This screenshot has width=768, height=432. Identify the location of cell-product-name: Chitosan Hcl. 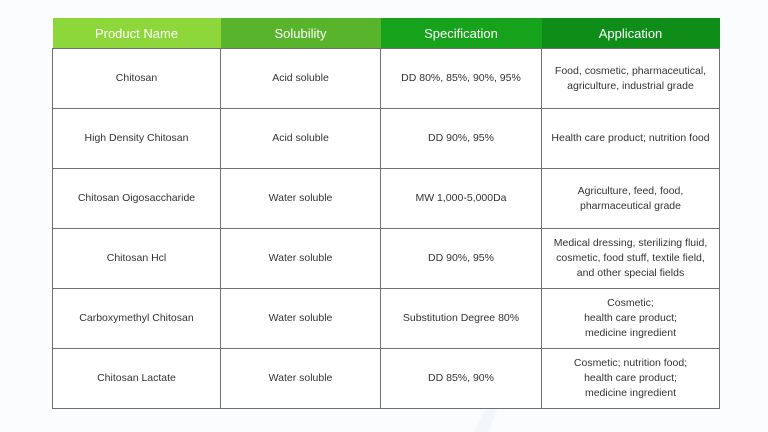
(136, 258).